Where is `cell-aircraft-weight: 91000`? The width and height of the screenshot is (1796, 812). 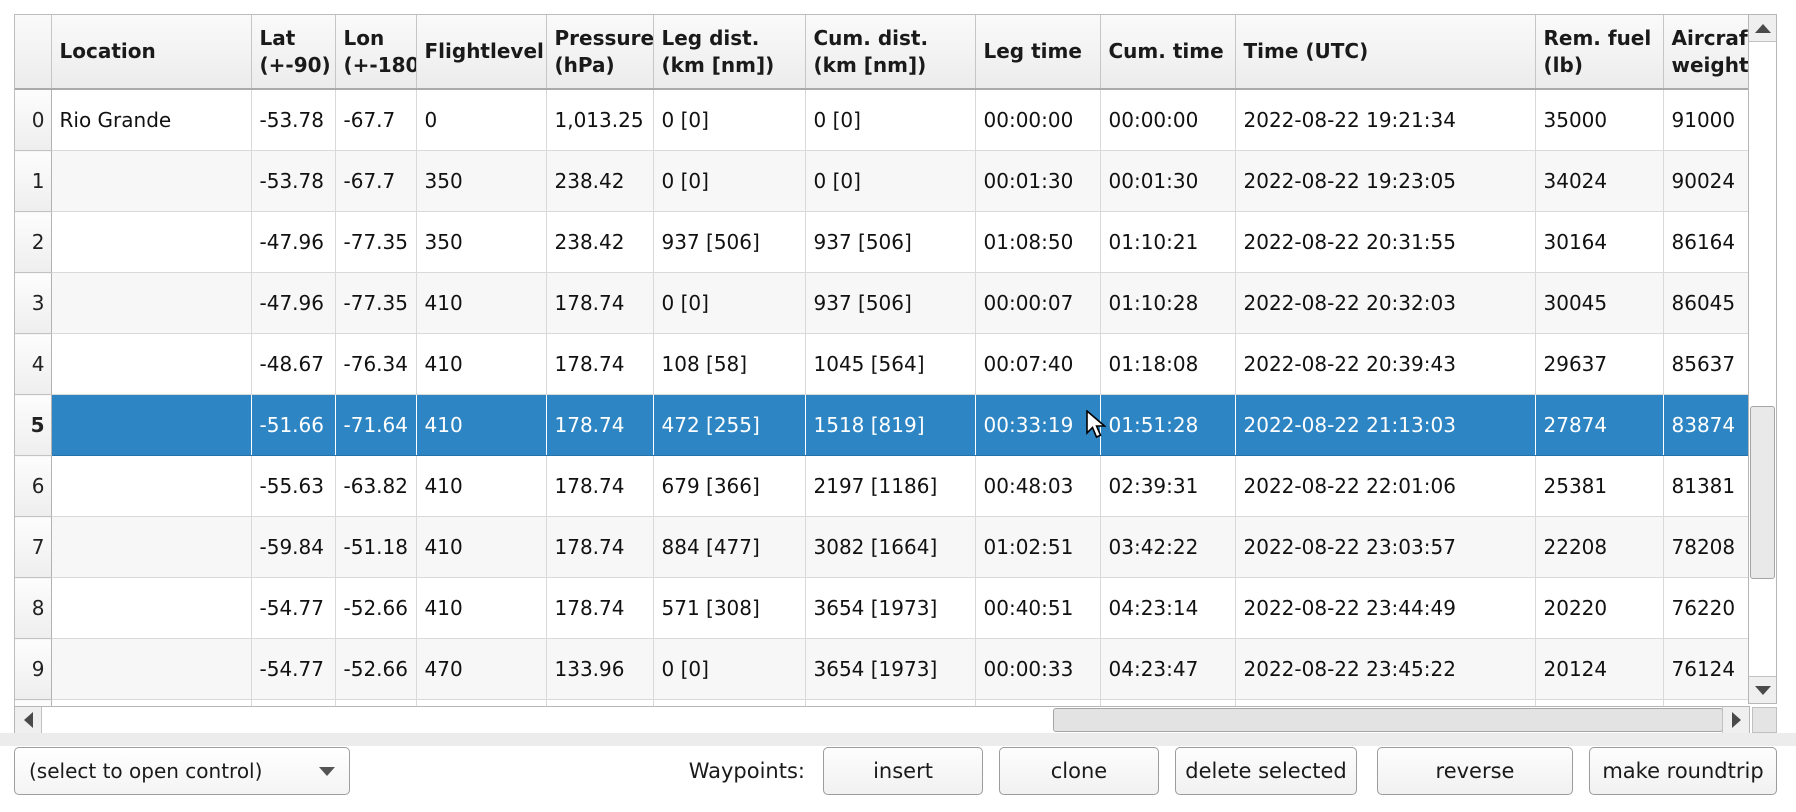 cell-aircraft-weight: 91000 is located at coordinates (1706, 120).